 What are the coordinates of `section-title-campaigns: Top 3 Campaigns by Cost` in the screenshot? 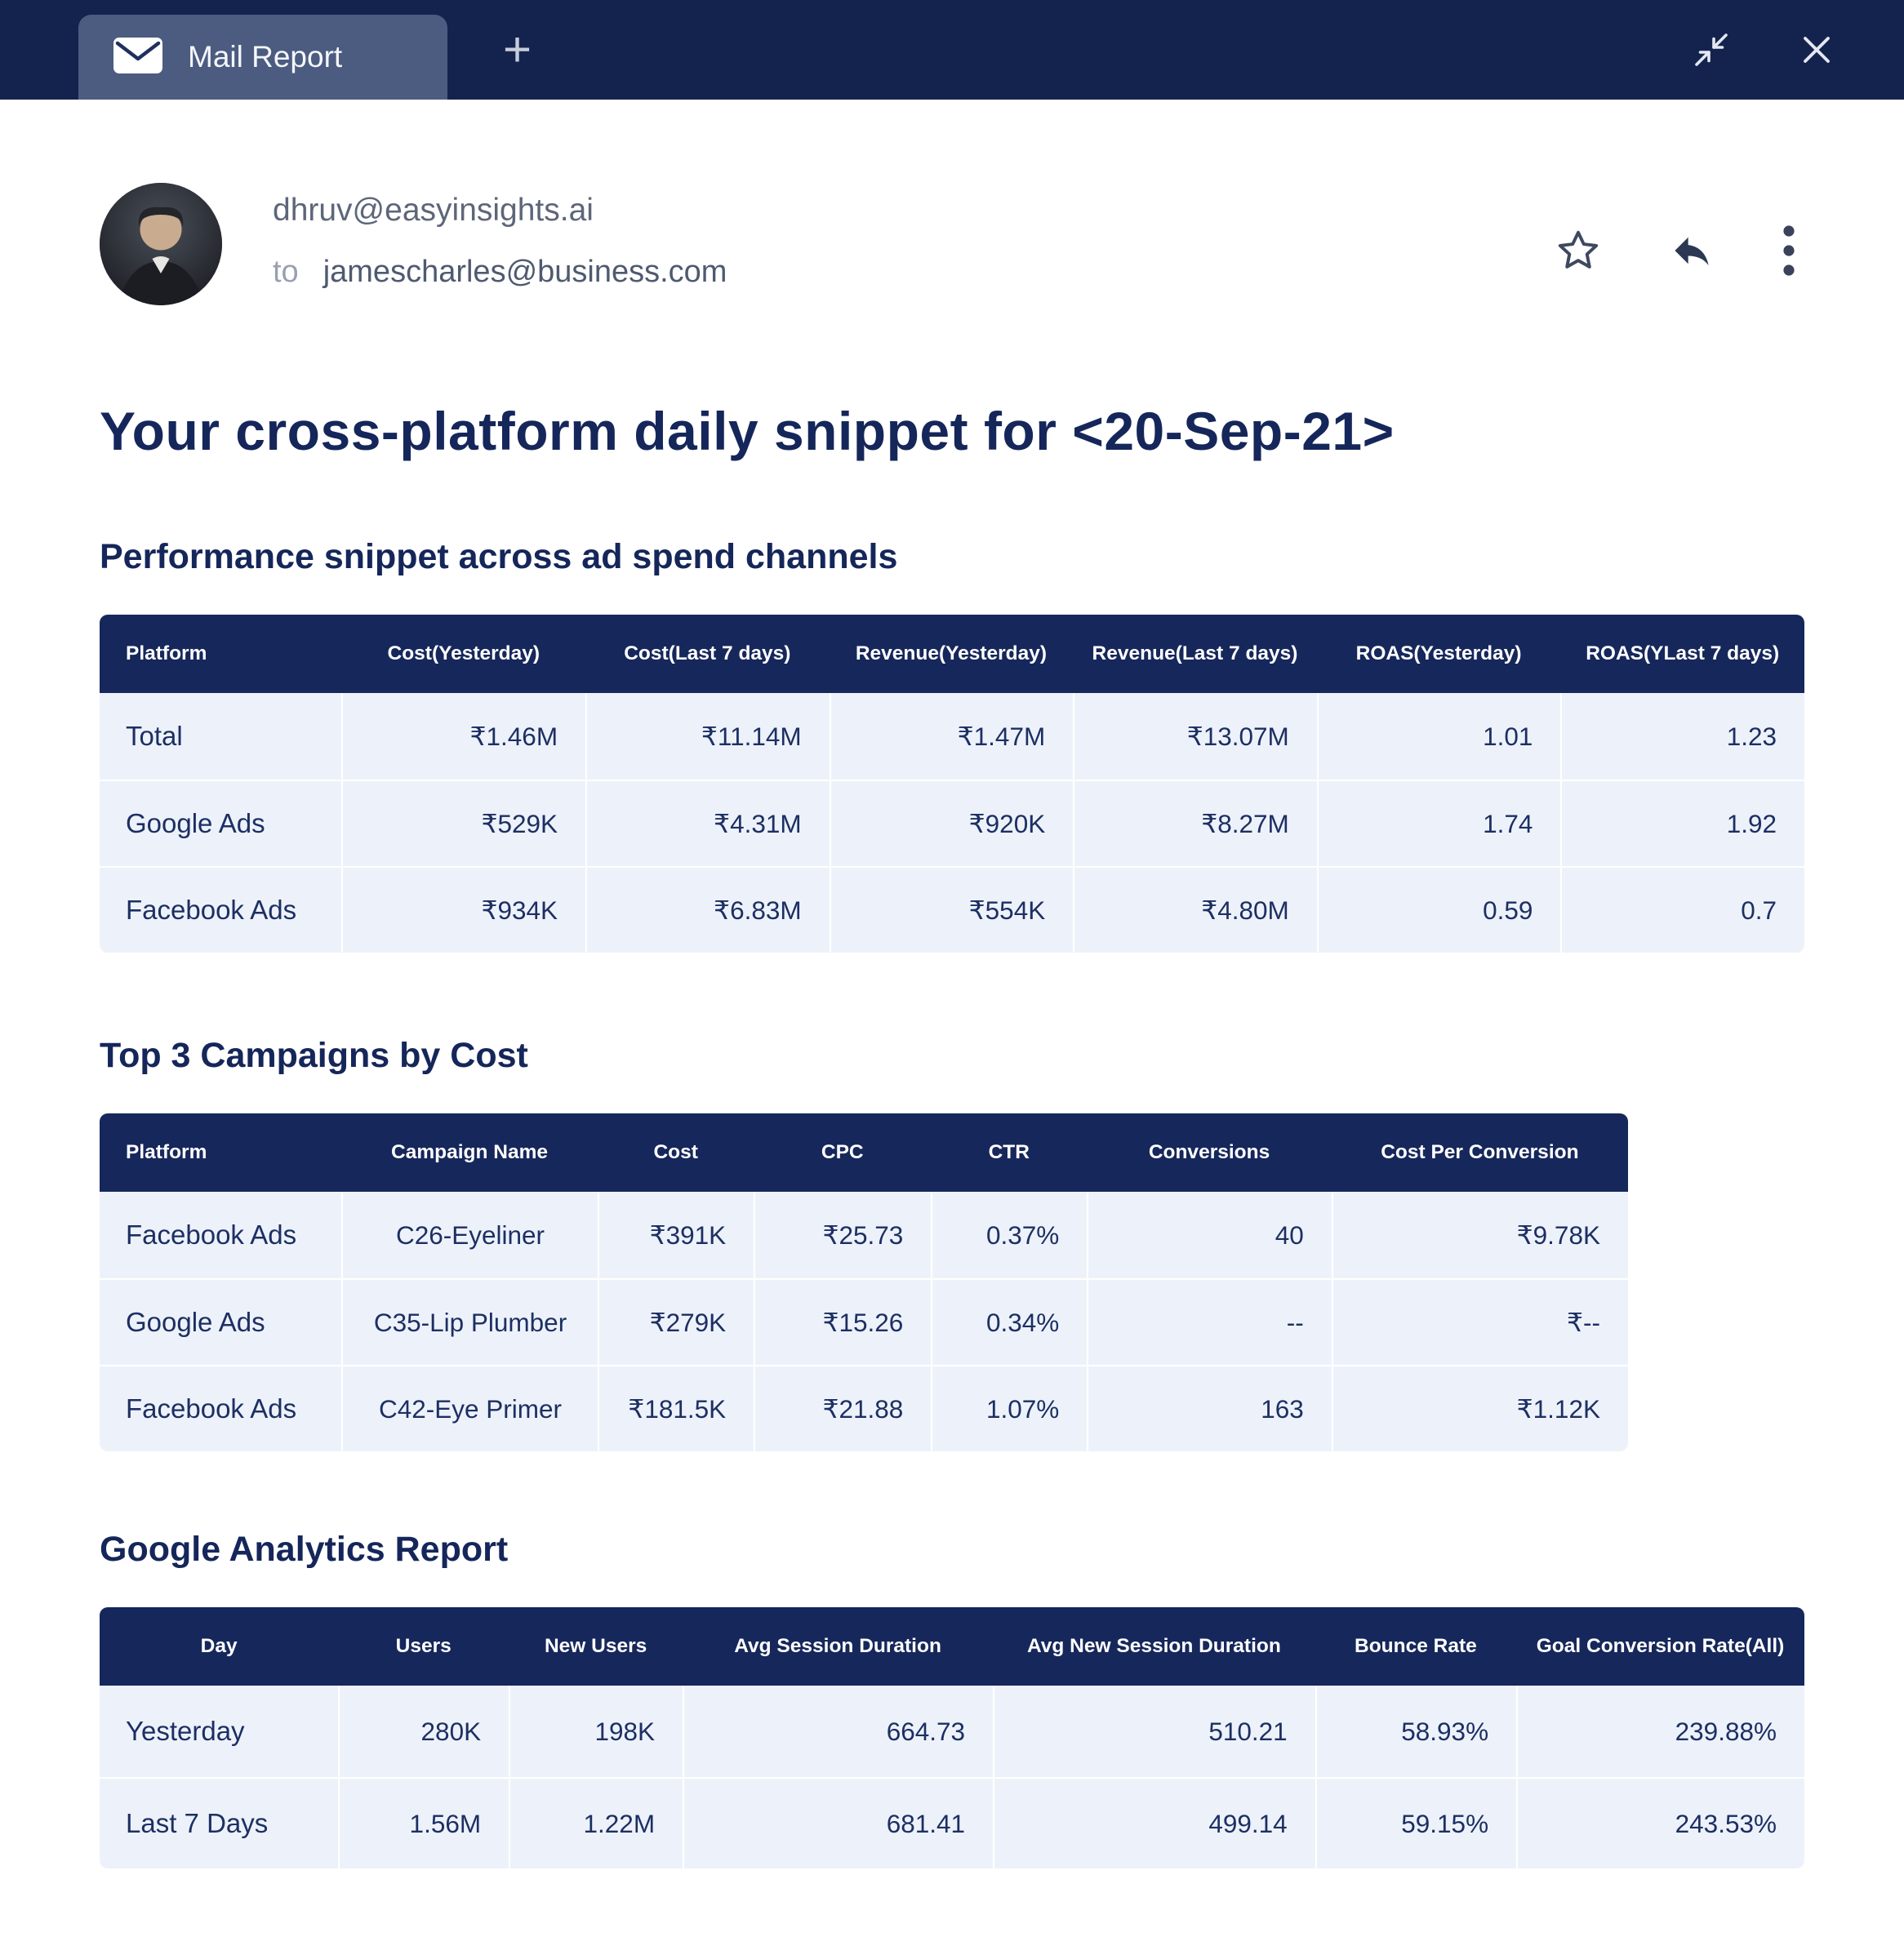 It's located at (314, 1056).